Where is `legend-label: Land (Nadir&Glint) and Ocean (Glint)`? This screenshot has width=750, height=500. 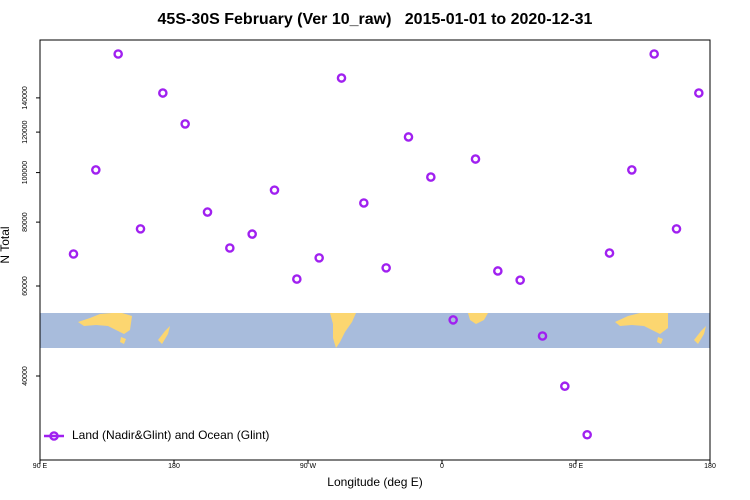 legend-label: Land (Nadir&Glint) and Ocean (Glint) is located at coordinates (170, 435).